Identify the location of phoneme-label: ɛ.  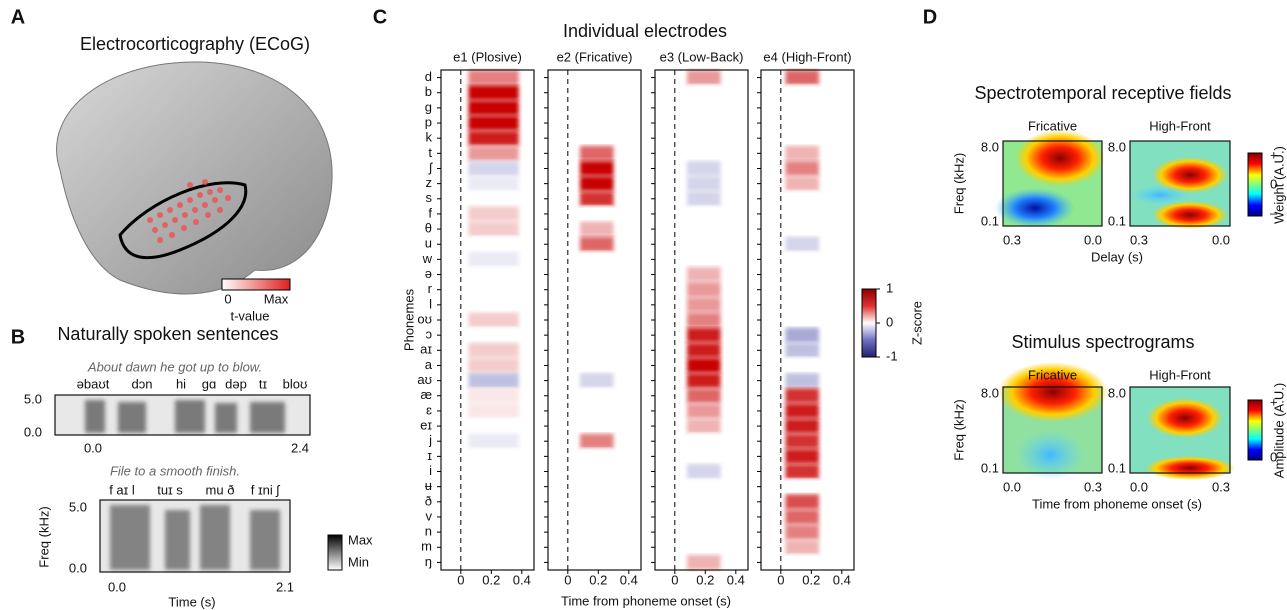
(429, 409).